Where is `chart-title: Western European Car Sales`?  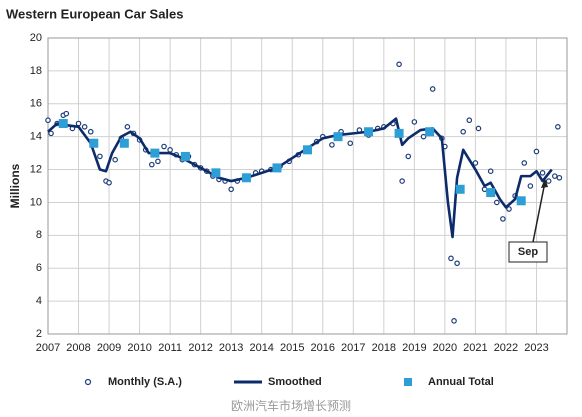 chart-title: Western European Car Sales is located at coordinates (95, 13).